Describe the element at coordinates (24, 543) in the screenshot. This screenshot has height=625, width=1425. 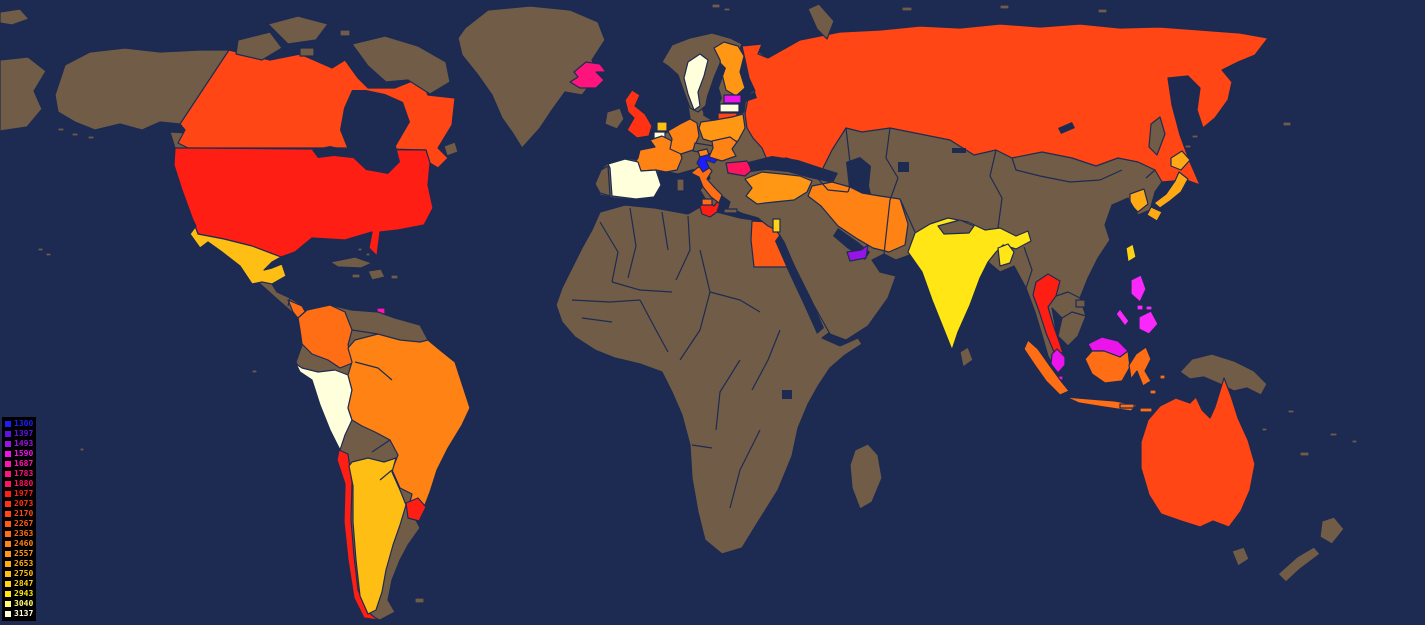
I see `legend-value: 2460` at that location.